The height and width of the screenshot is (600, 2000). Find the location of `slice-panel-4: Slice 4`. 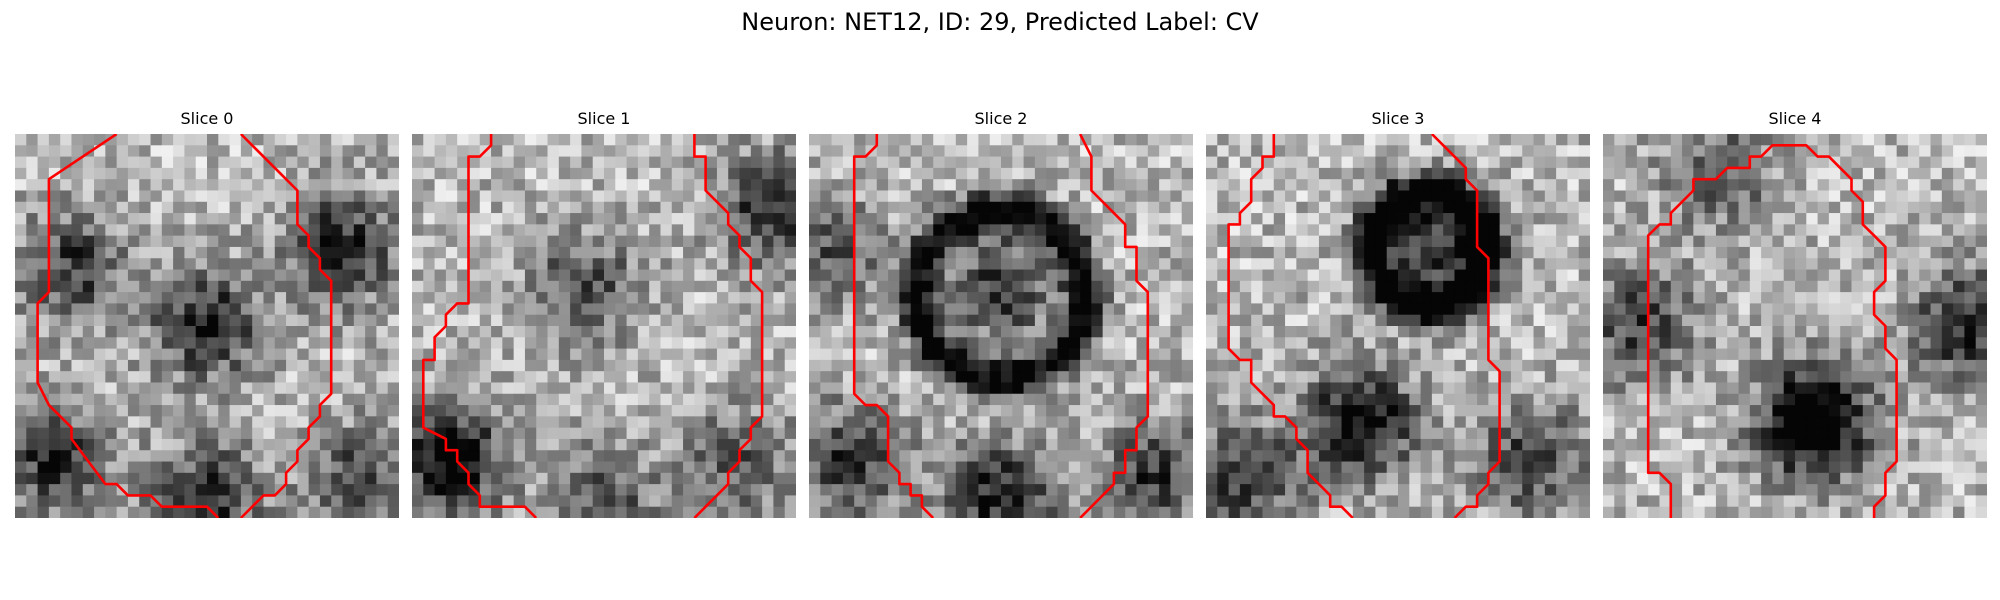

slice-panel-4: Slice 4 is located at coordinates (1795, 313).